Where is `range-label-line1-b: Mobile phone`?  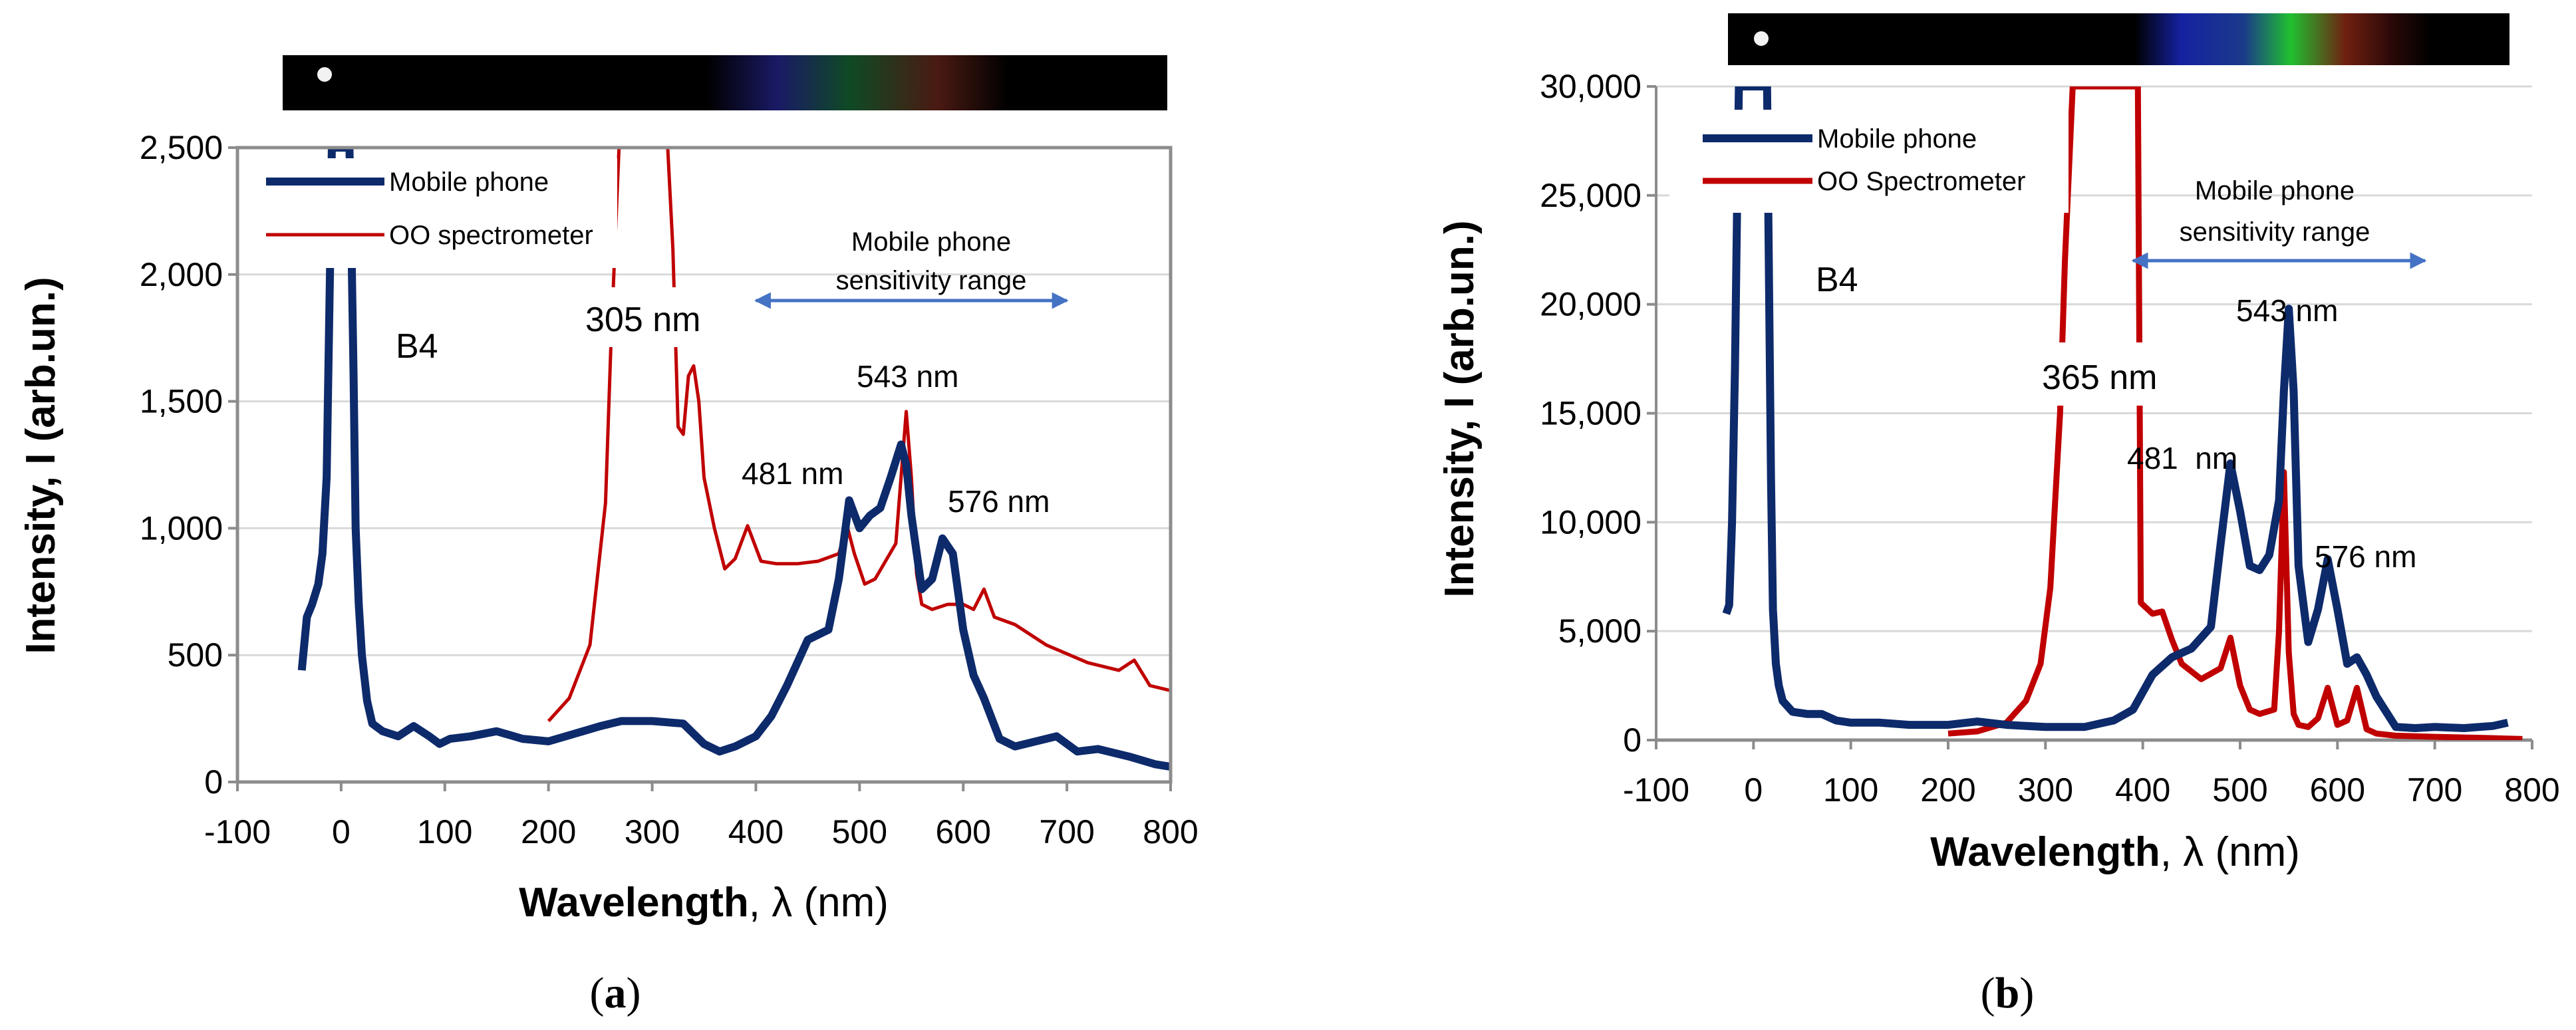 range-label-line1-b: Mobile phone is located at coordinates (2275, 190).